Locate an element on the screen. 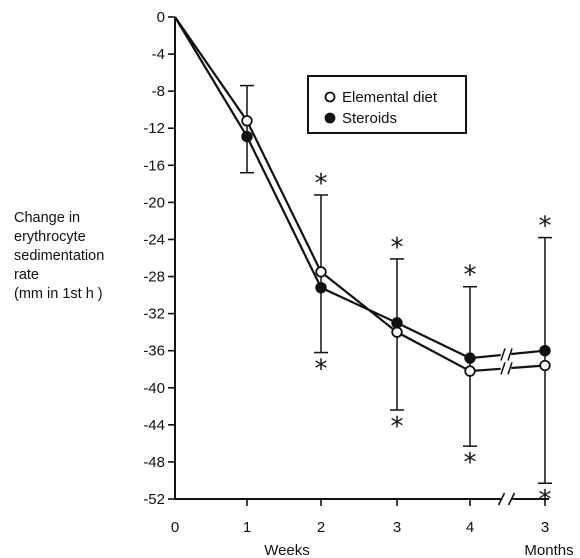  x-axis-title-weeks: Weeks is located at coordinates (287, 550).